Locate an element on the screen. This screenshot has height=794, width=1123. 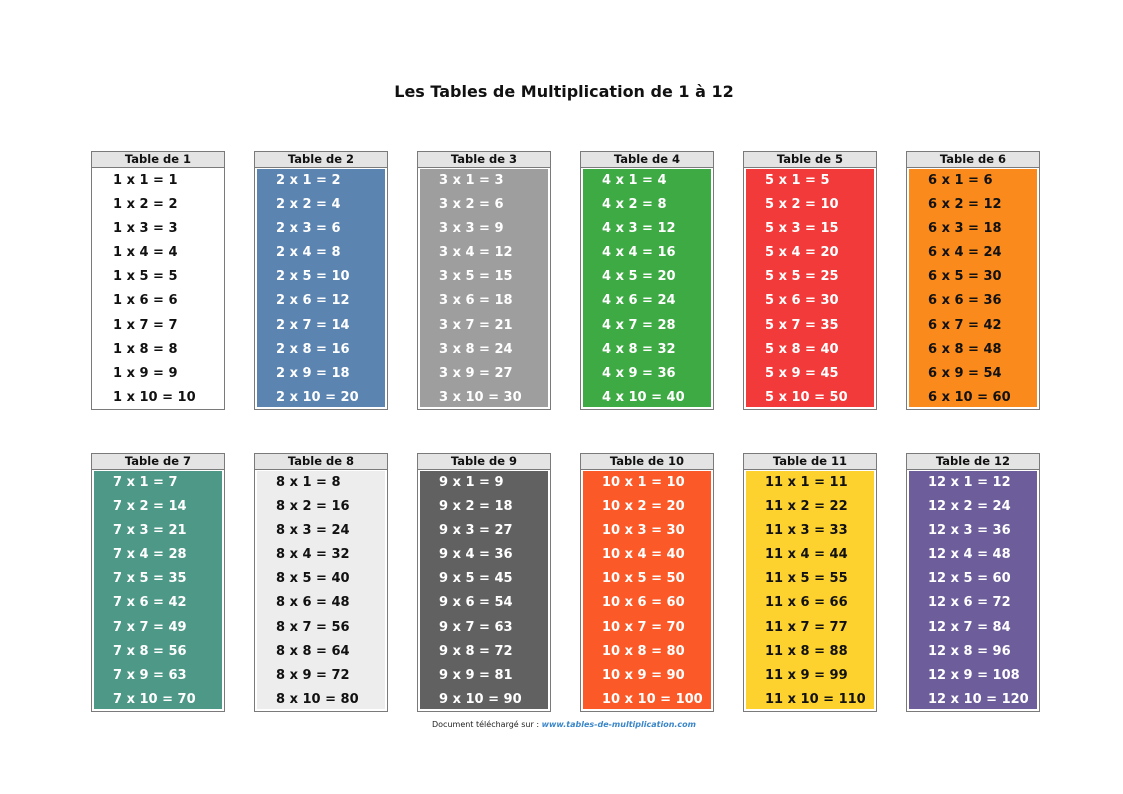
table-row: 3 x 2 = 6 is located at coordinates (471, 205).